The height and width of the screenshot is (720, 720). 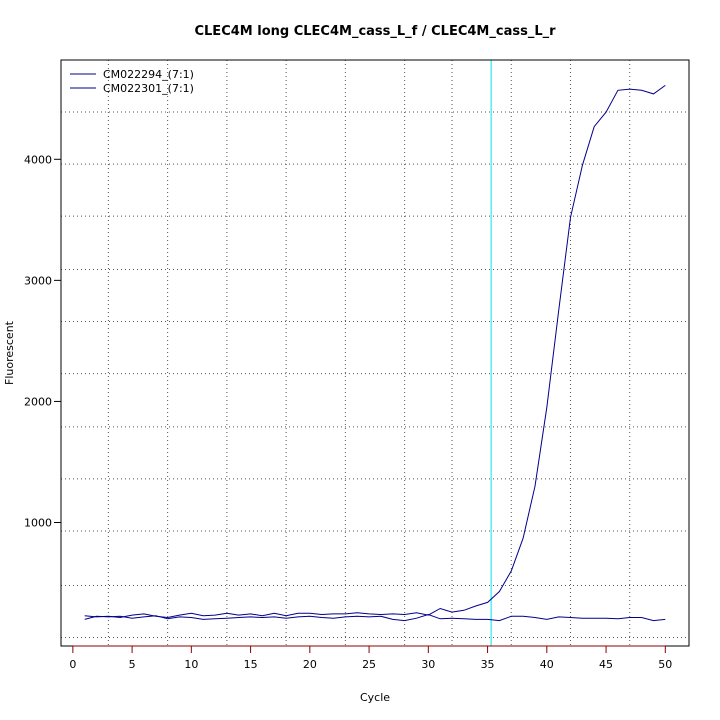 I want to click on x-tick-label: 35, so click(x=488, y=664).